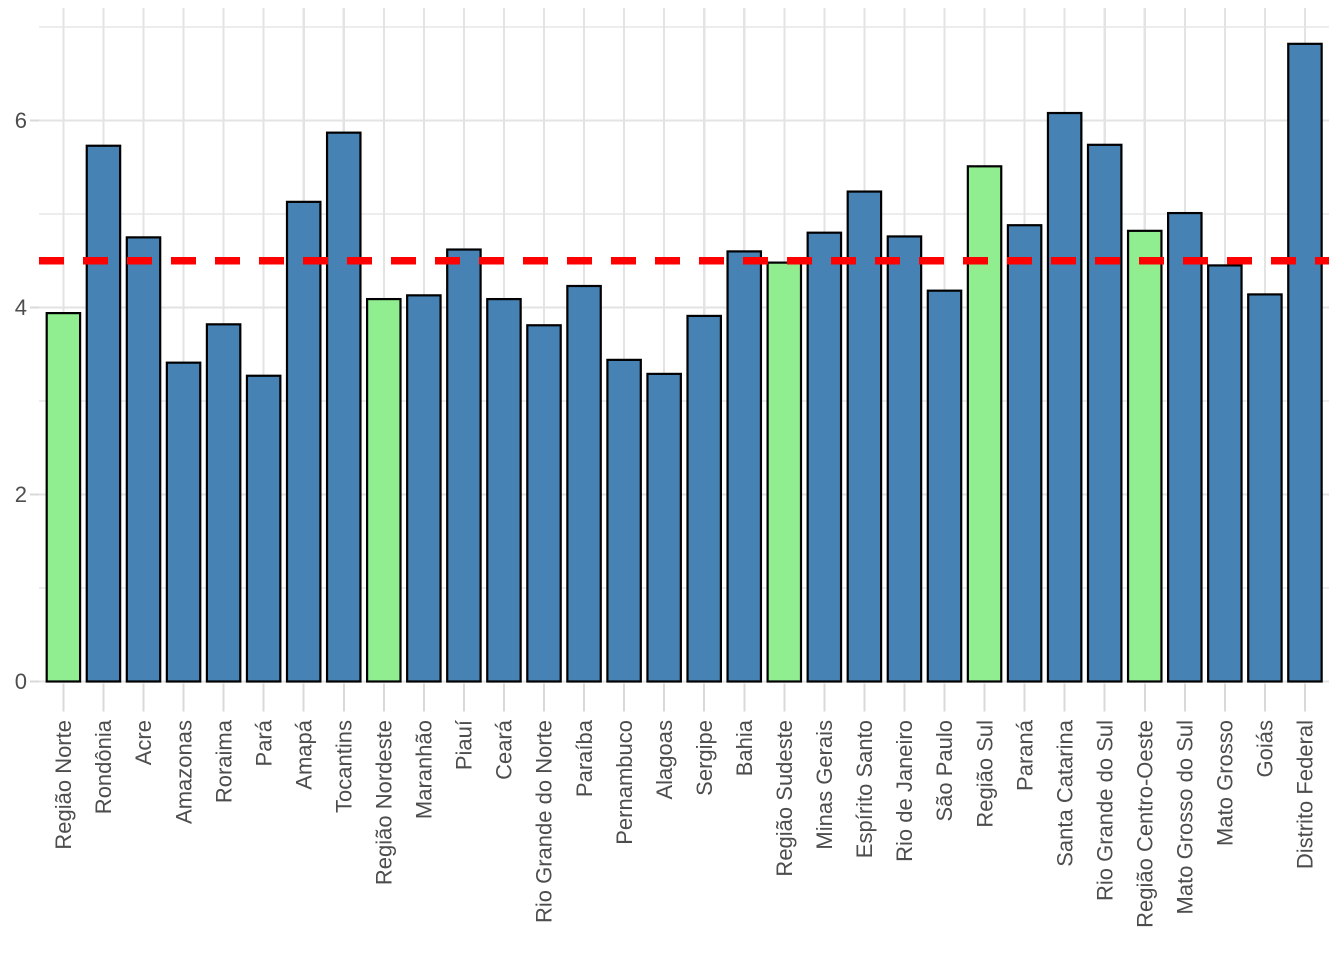  What do you see at coordinates (183, 772) in the screenshot?
I see `x-axis-label: Amazonas` at bounding box center [183, 772].